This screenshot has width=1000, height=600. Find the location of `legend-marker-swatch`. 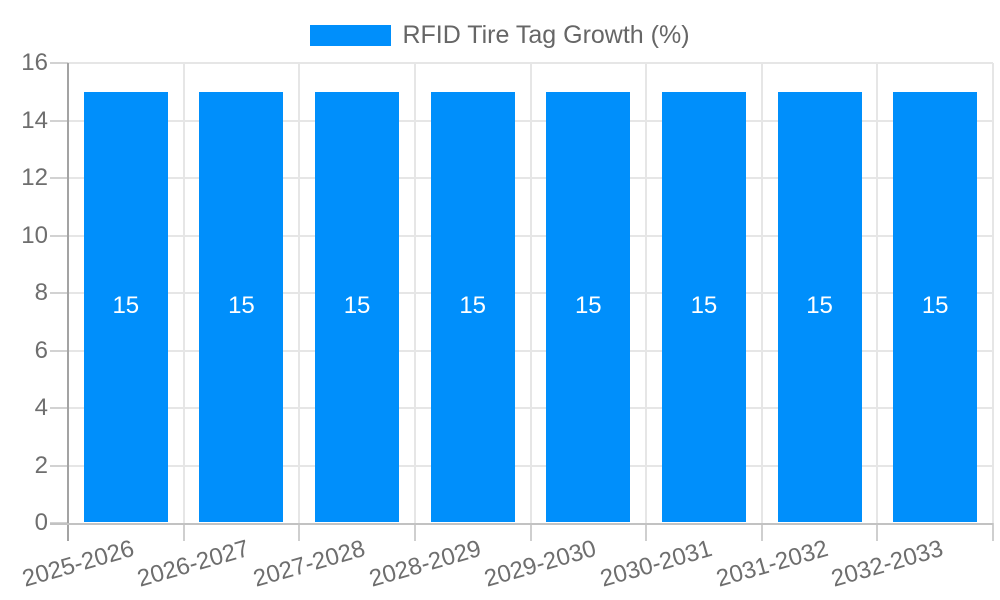

legend-marker-swatch is located at coordinates (351, 35).